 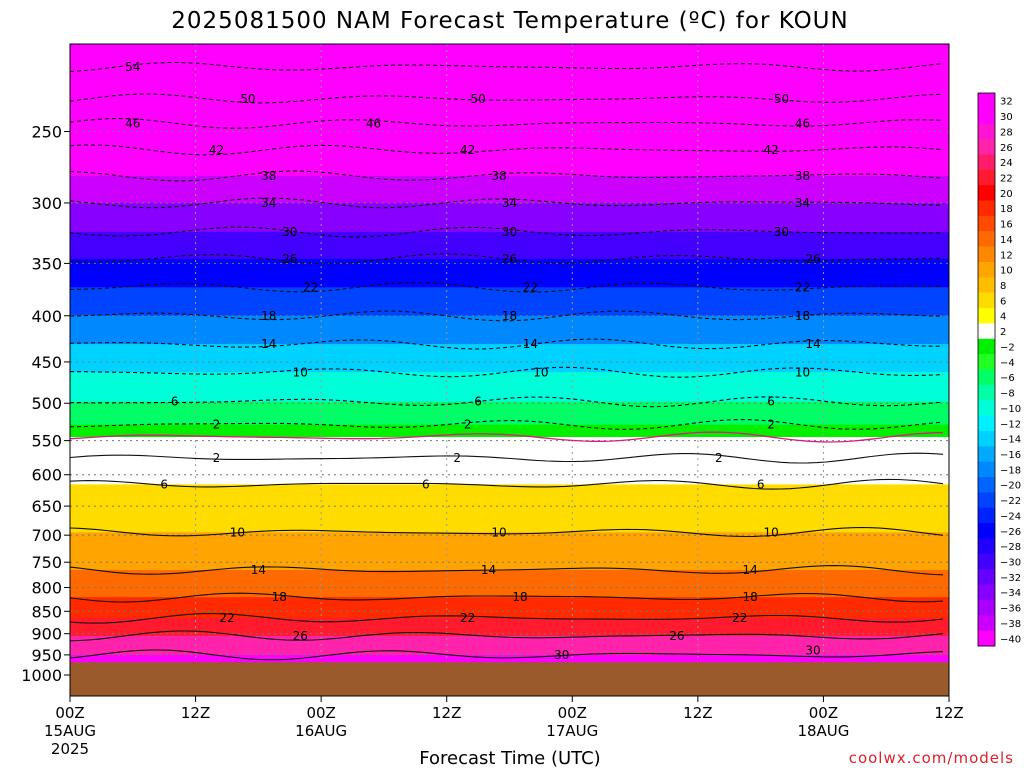 I want to click on ground-below-surface, so click(x=509, y=679).